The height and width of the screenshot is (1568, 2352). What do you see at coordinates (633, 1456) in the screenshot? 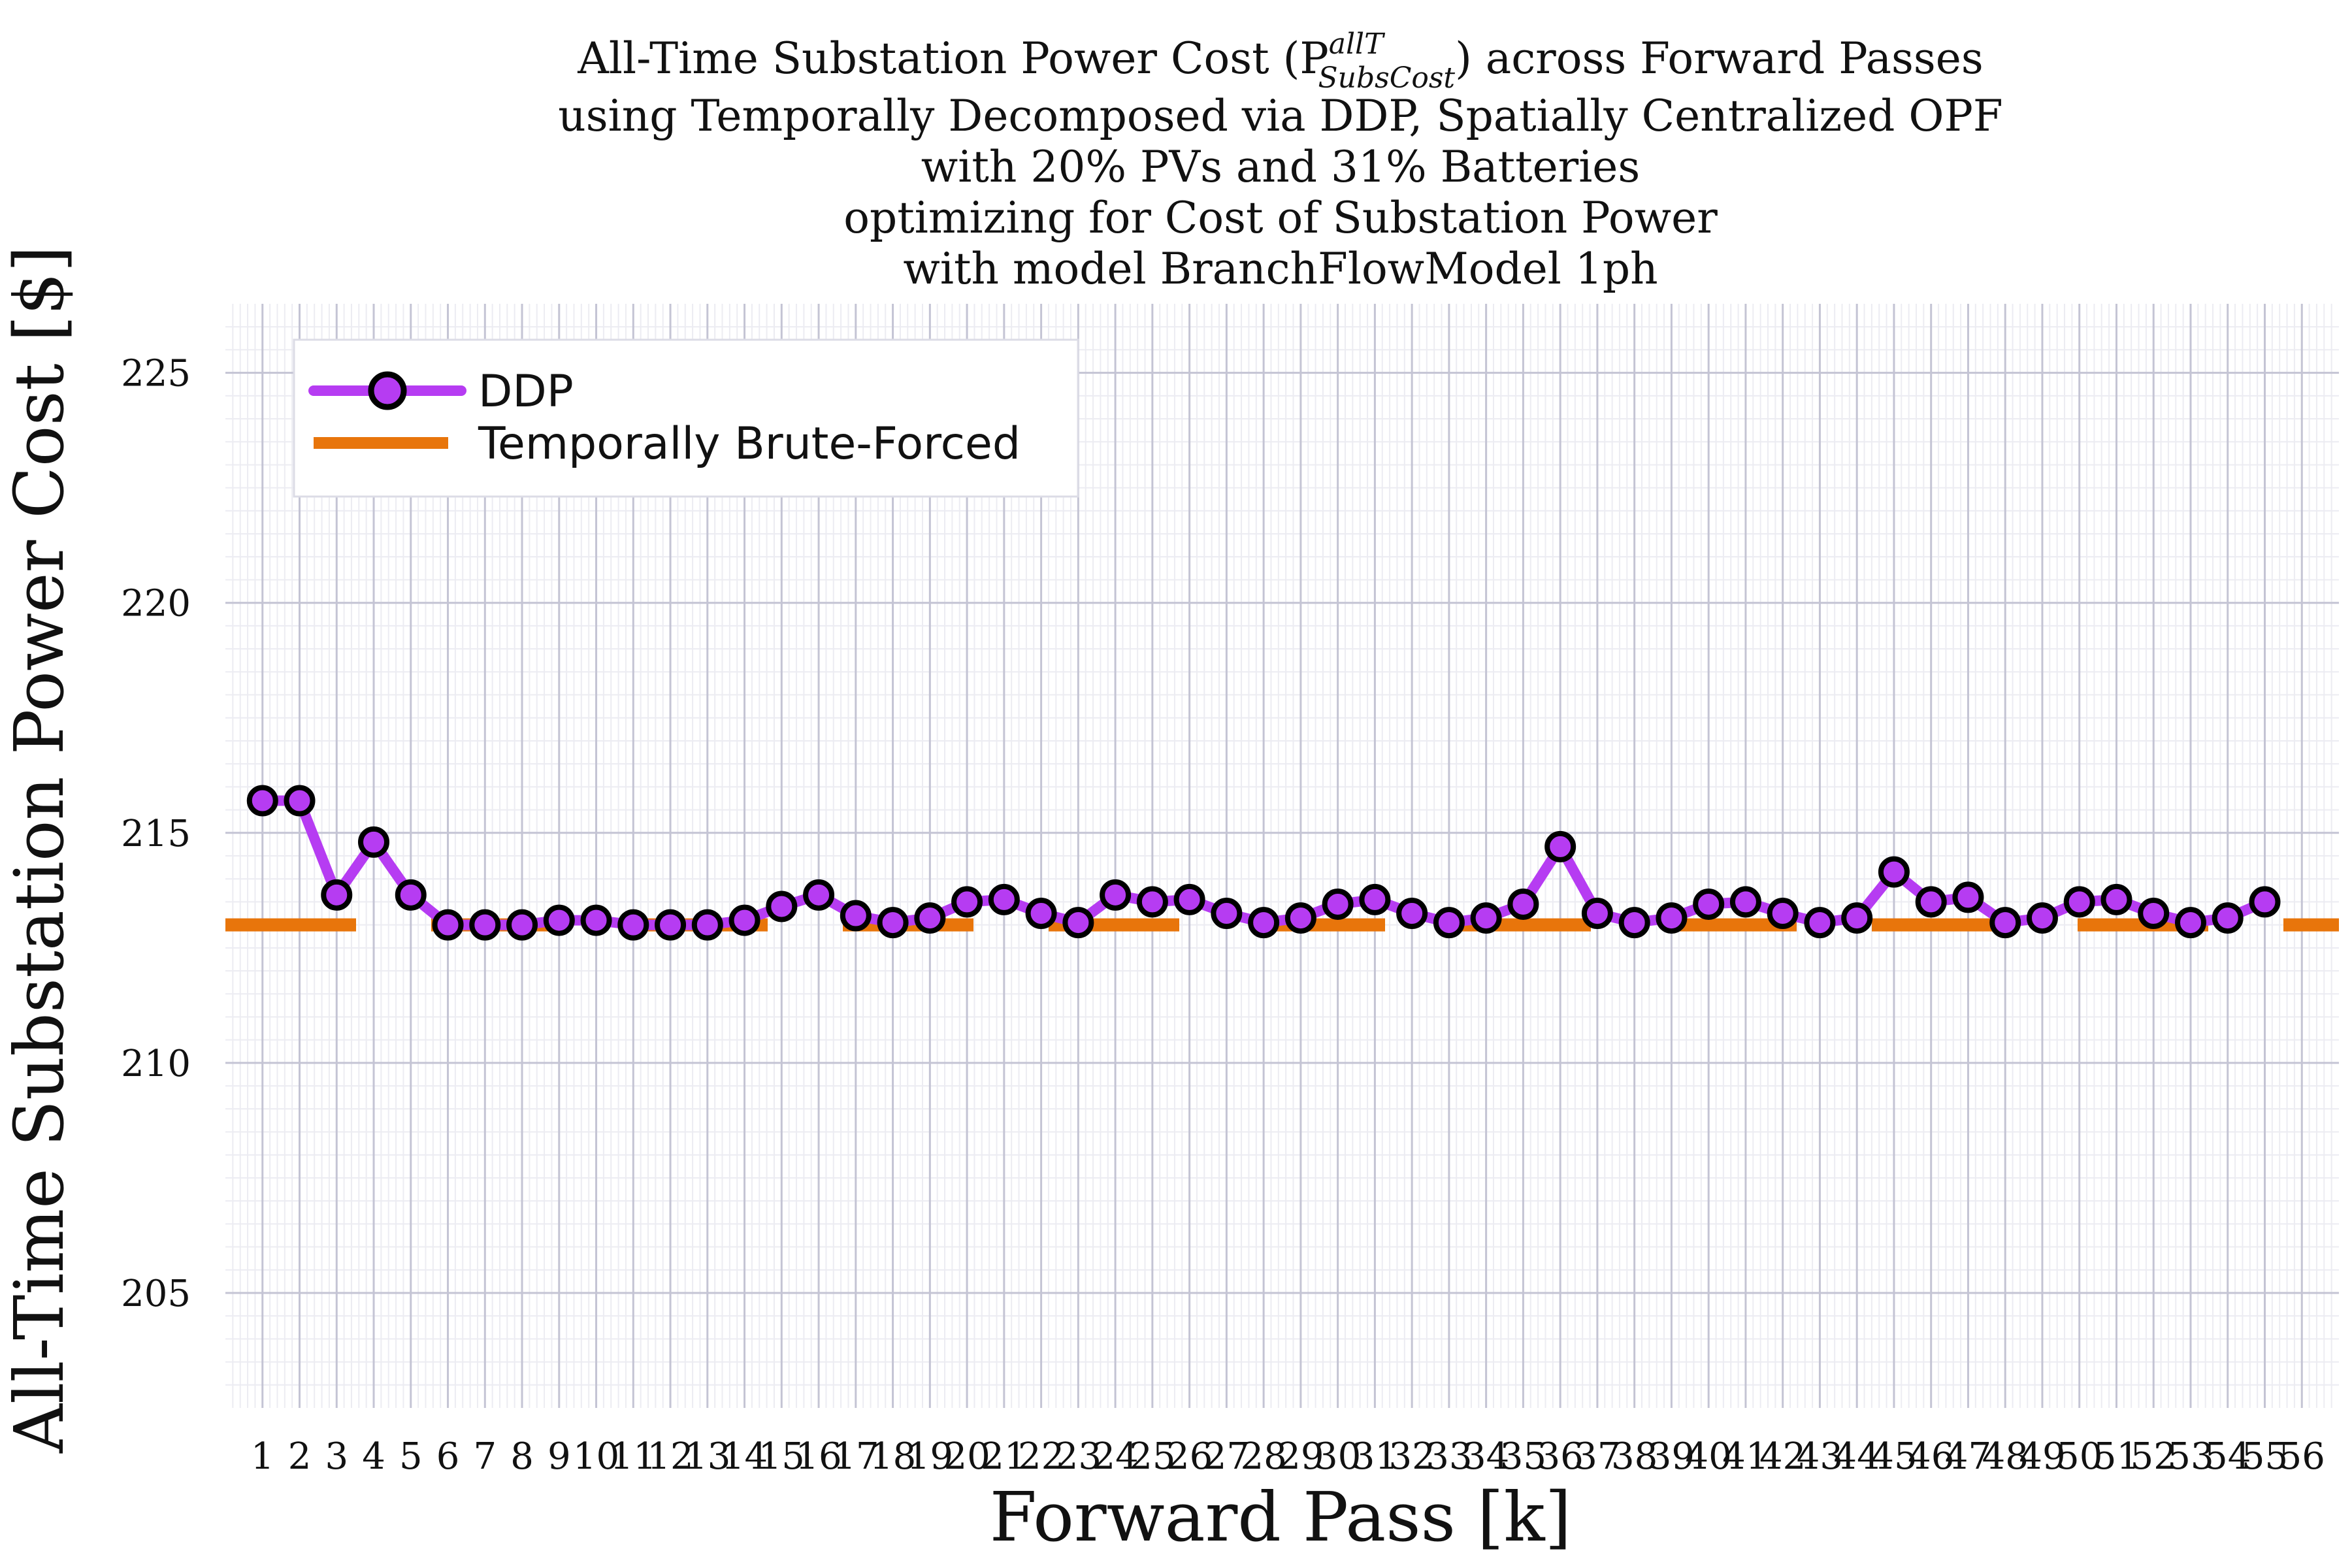
I see `x-tick-label: 11` at bounding box center [633, 1456].